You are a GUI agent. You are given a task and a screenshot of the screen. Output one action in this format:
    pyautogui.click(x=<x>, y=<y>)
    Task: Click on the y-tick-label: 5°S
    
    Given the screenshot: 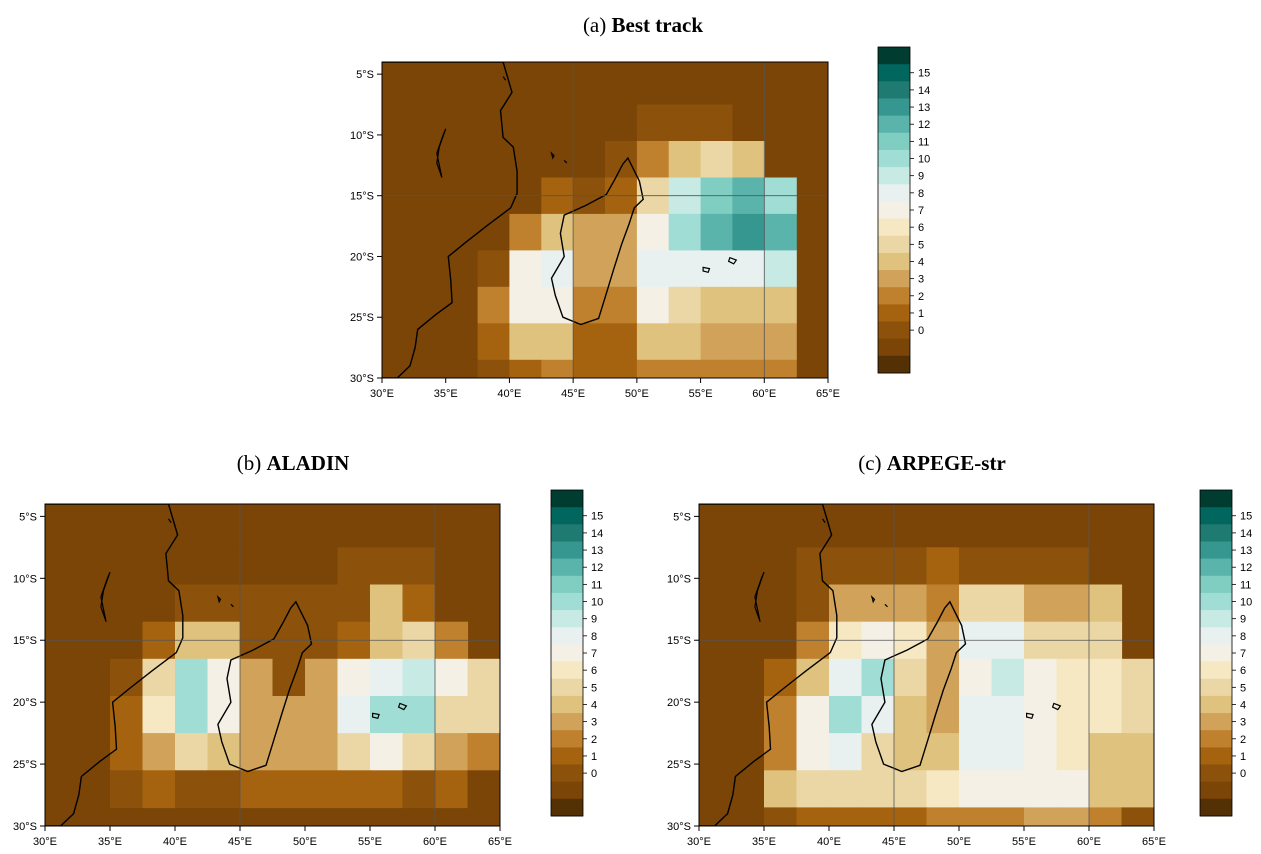 What is the action you would take?
    pyautogui.click(x=682, y=517)
    